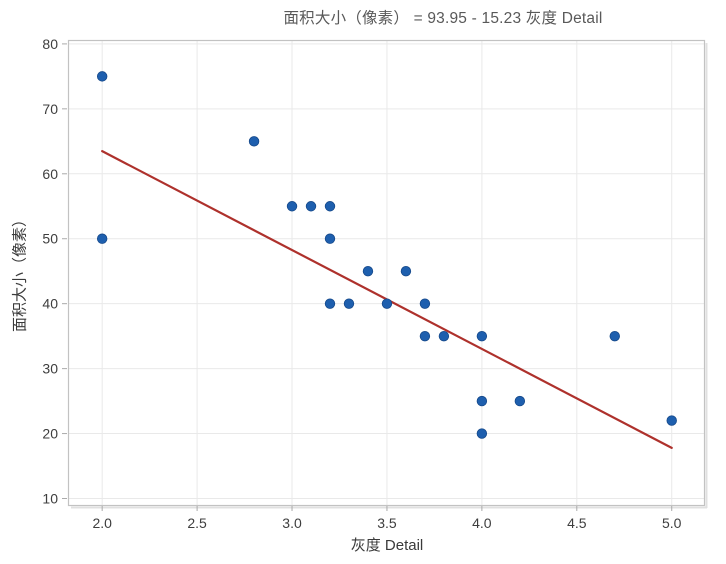 The height and width of the screenshot is (564, 726). I want to click on x-tick-label: 3.5, so click(387, 523).